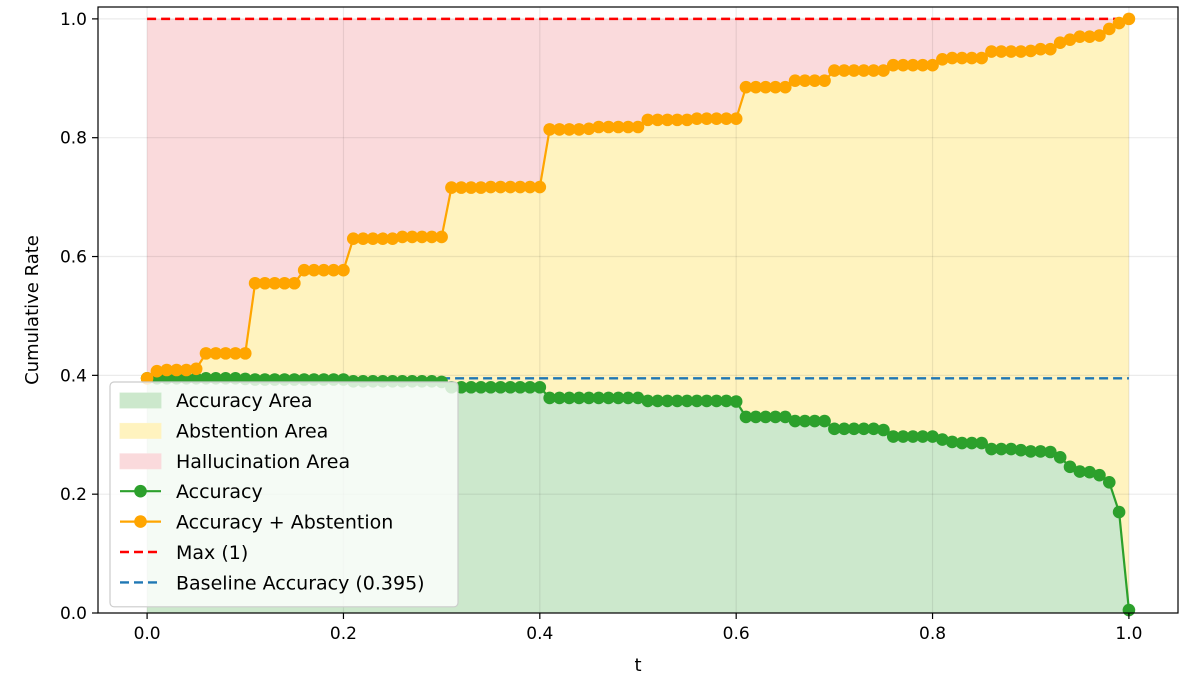  Describe the element at coordinates (1128, 634) in the screenshot. I see `x-tick-label: 1.0` at that location.